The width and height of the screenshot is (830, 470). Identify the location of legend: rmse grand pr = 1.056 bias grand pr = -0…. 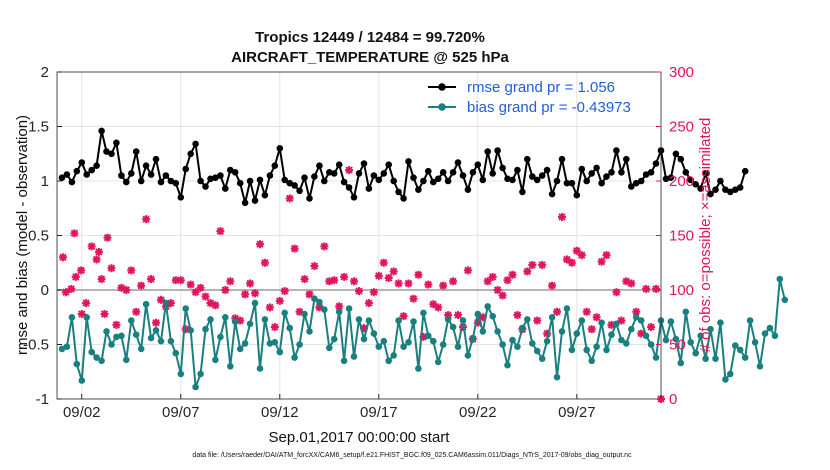
(529, 97).